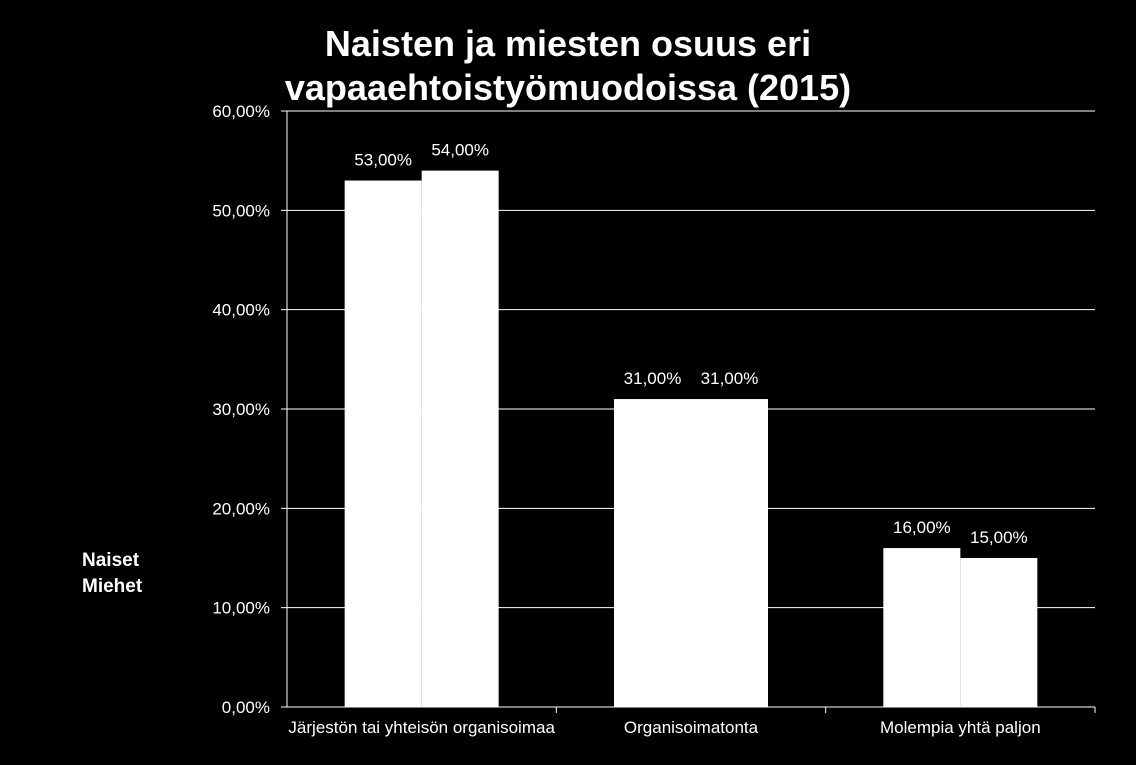 The image size is (1136, 765). What do you see at coordinates (999, 537) in the screenshot?
I see `data-label: 15,00%` at bounding box center [999, 537].